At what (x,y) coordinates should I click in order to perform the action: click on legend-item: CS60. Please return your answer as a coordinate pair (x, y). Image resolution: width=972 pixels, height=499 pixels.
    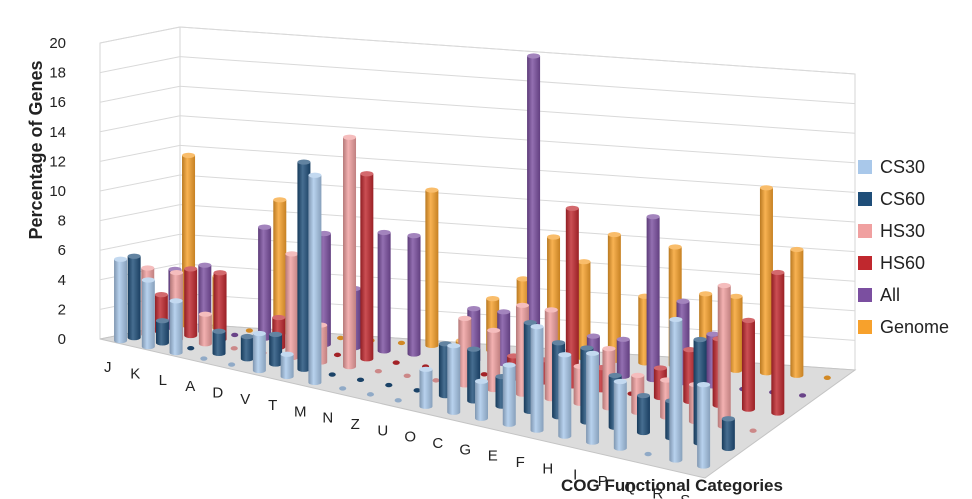
    Looking at the image, I should click on (891, 199).